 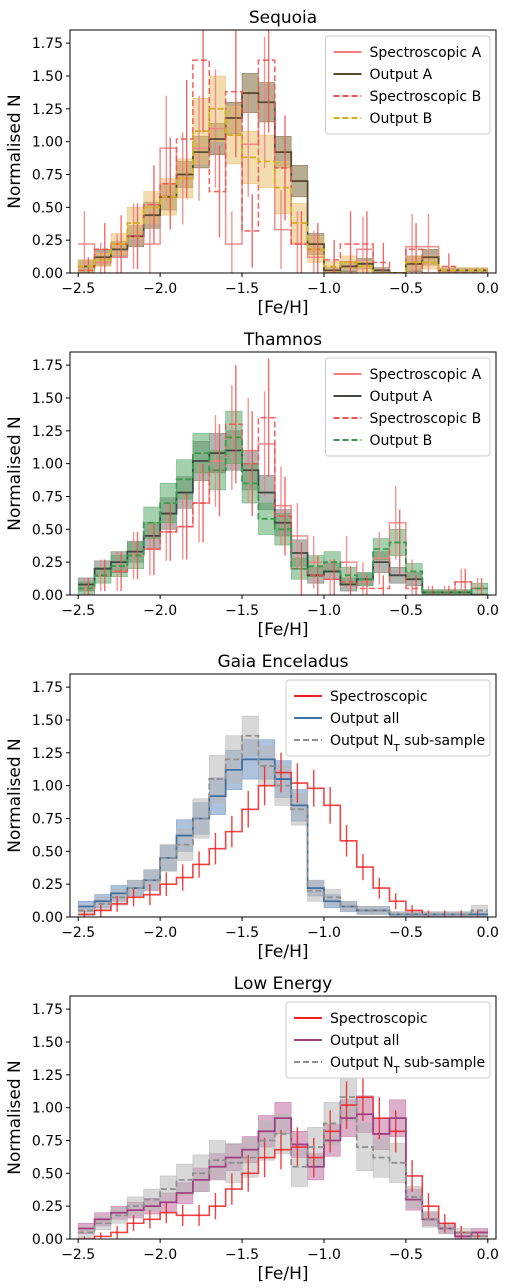 What do you see at coordinates (379, 1019) in the screenshot?
I see `legend-label: Spectroscopic` at bounding box center [379, 1019].